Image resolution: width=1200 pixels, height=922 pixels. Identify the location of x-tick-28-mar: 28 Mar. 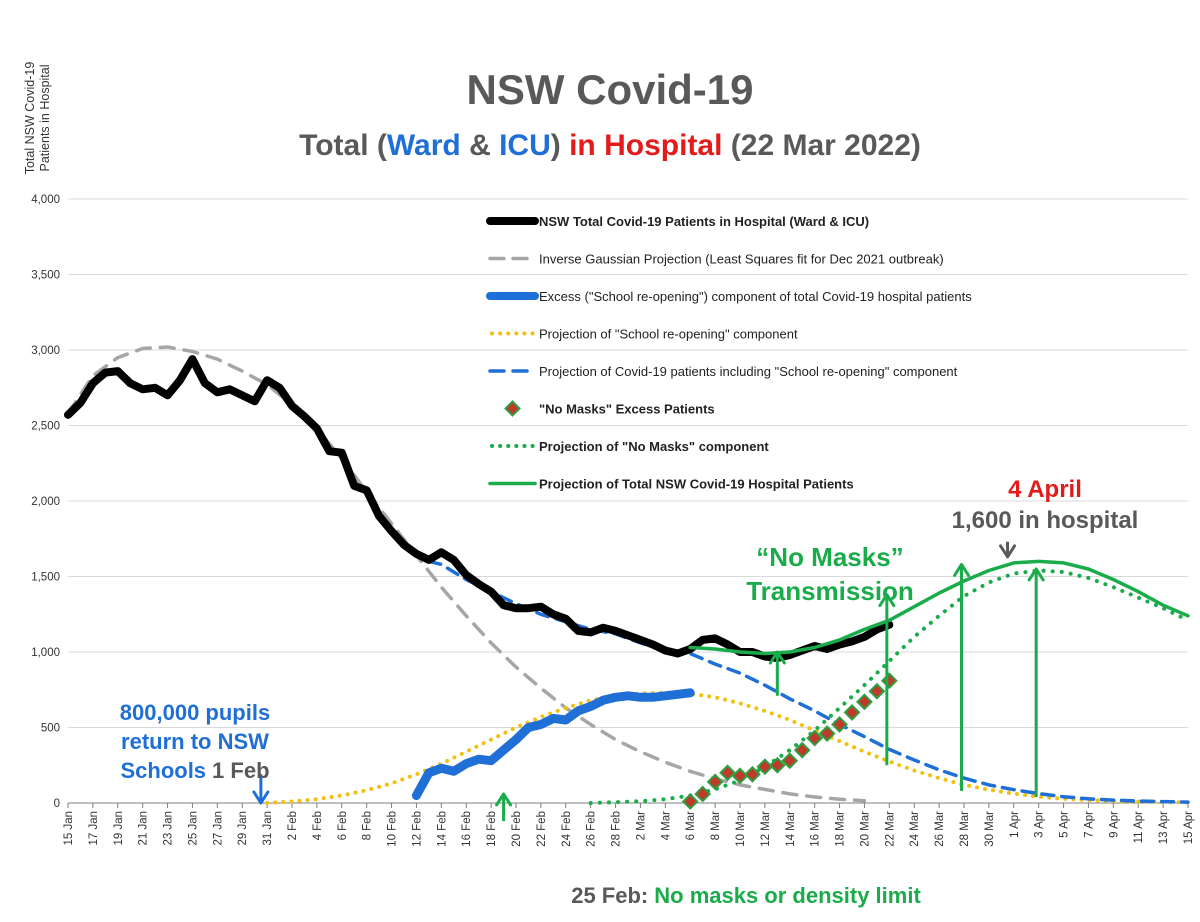
(965, 829).